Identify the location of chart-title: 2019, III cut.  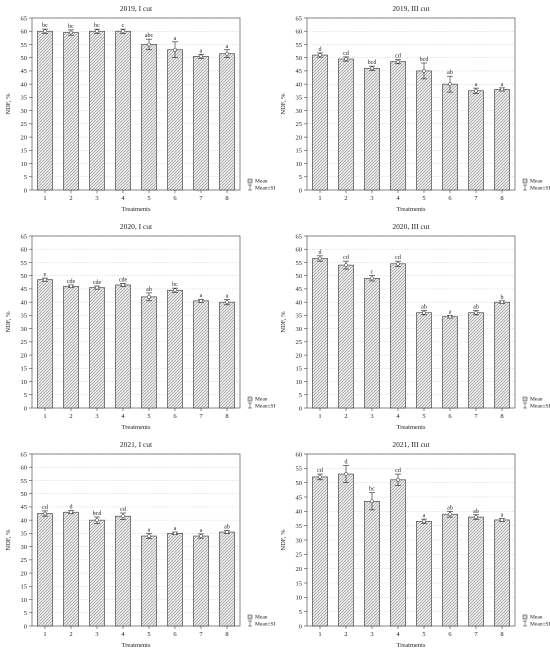
(411, 8).